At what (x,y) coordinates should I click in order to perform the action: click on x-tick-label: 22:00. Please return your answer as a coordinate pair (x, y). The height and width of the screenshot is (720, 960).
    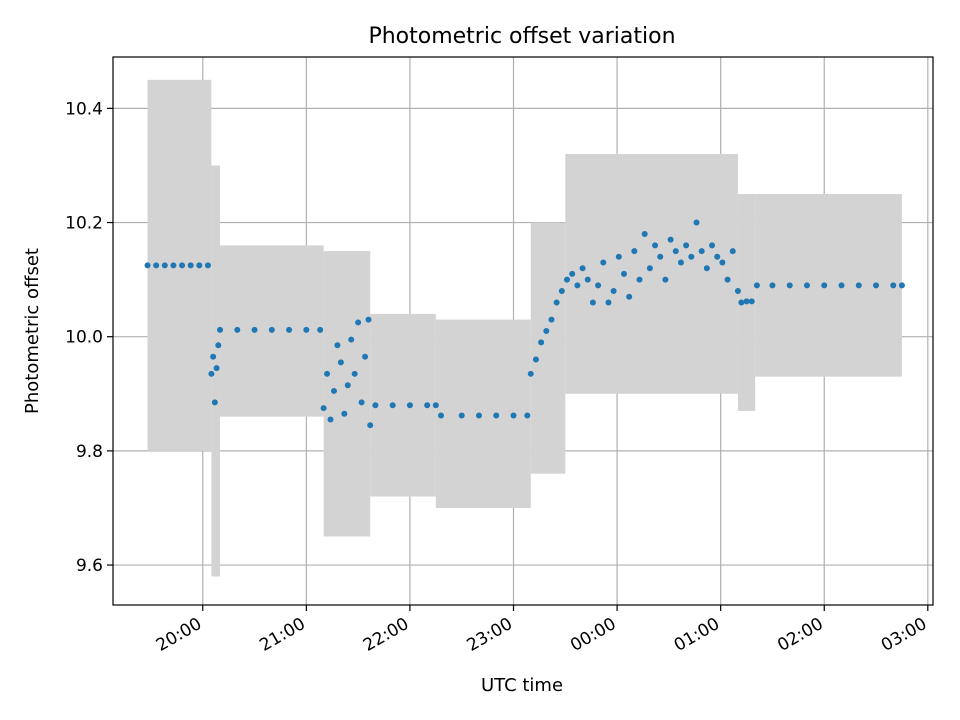
    Looking at the image, I should click on (386, 635).